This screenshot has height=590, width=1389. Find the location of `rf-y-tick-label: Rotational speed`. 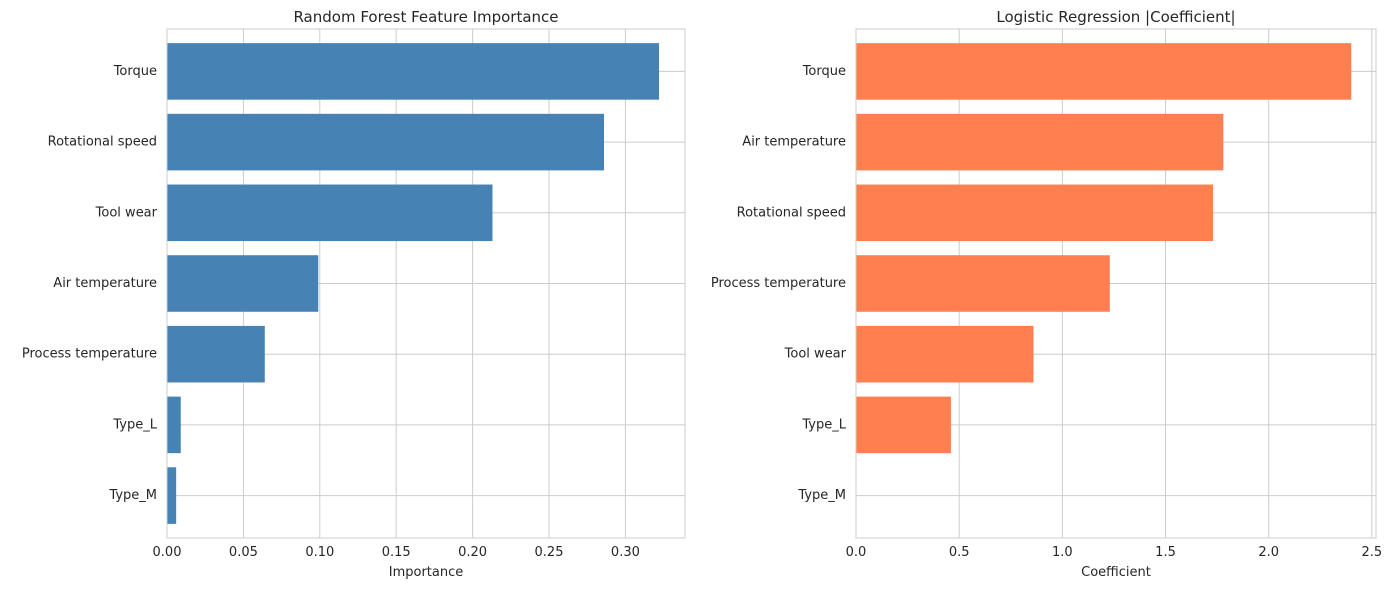

rf-y-tick-label: Rotational speed is located at coordinates (102, 142).